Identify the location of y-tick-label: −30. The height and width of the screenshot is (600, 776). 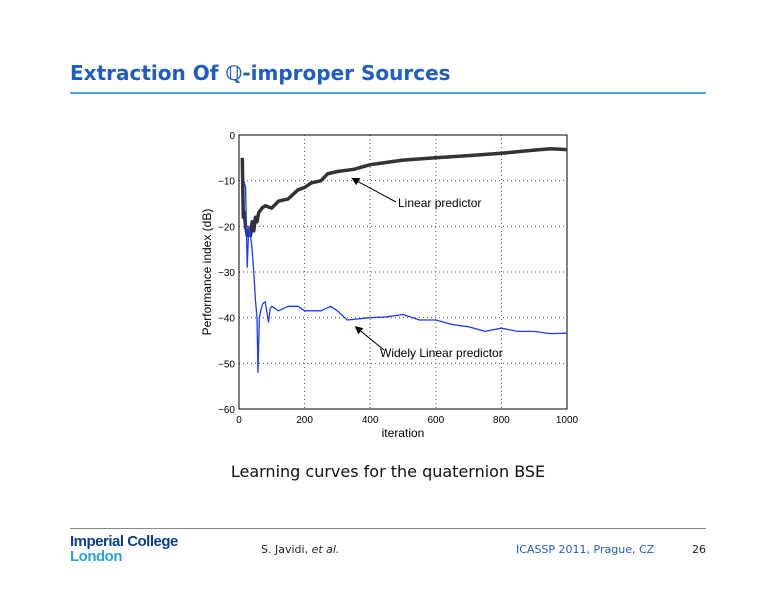
(226, 273).